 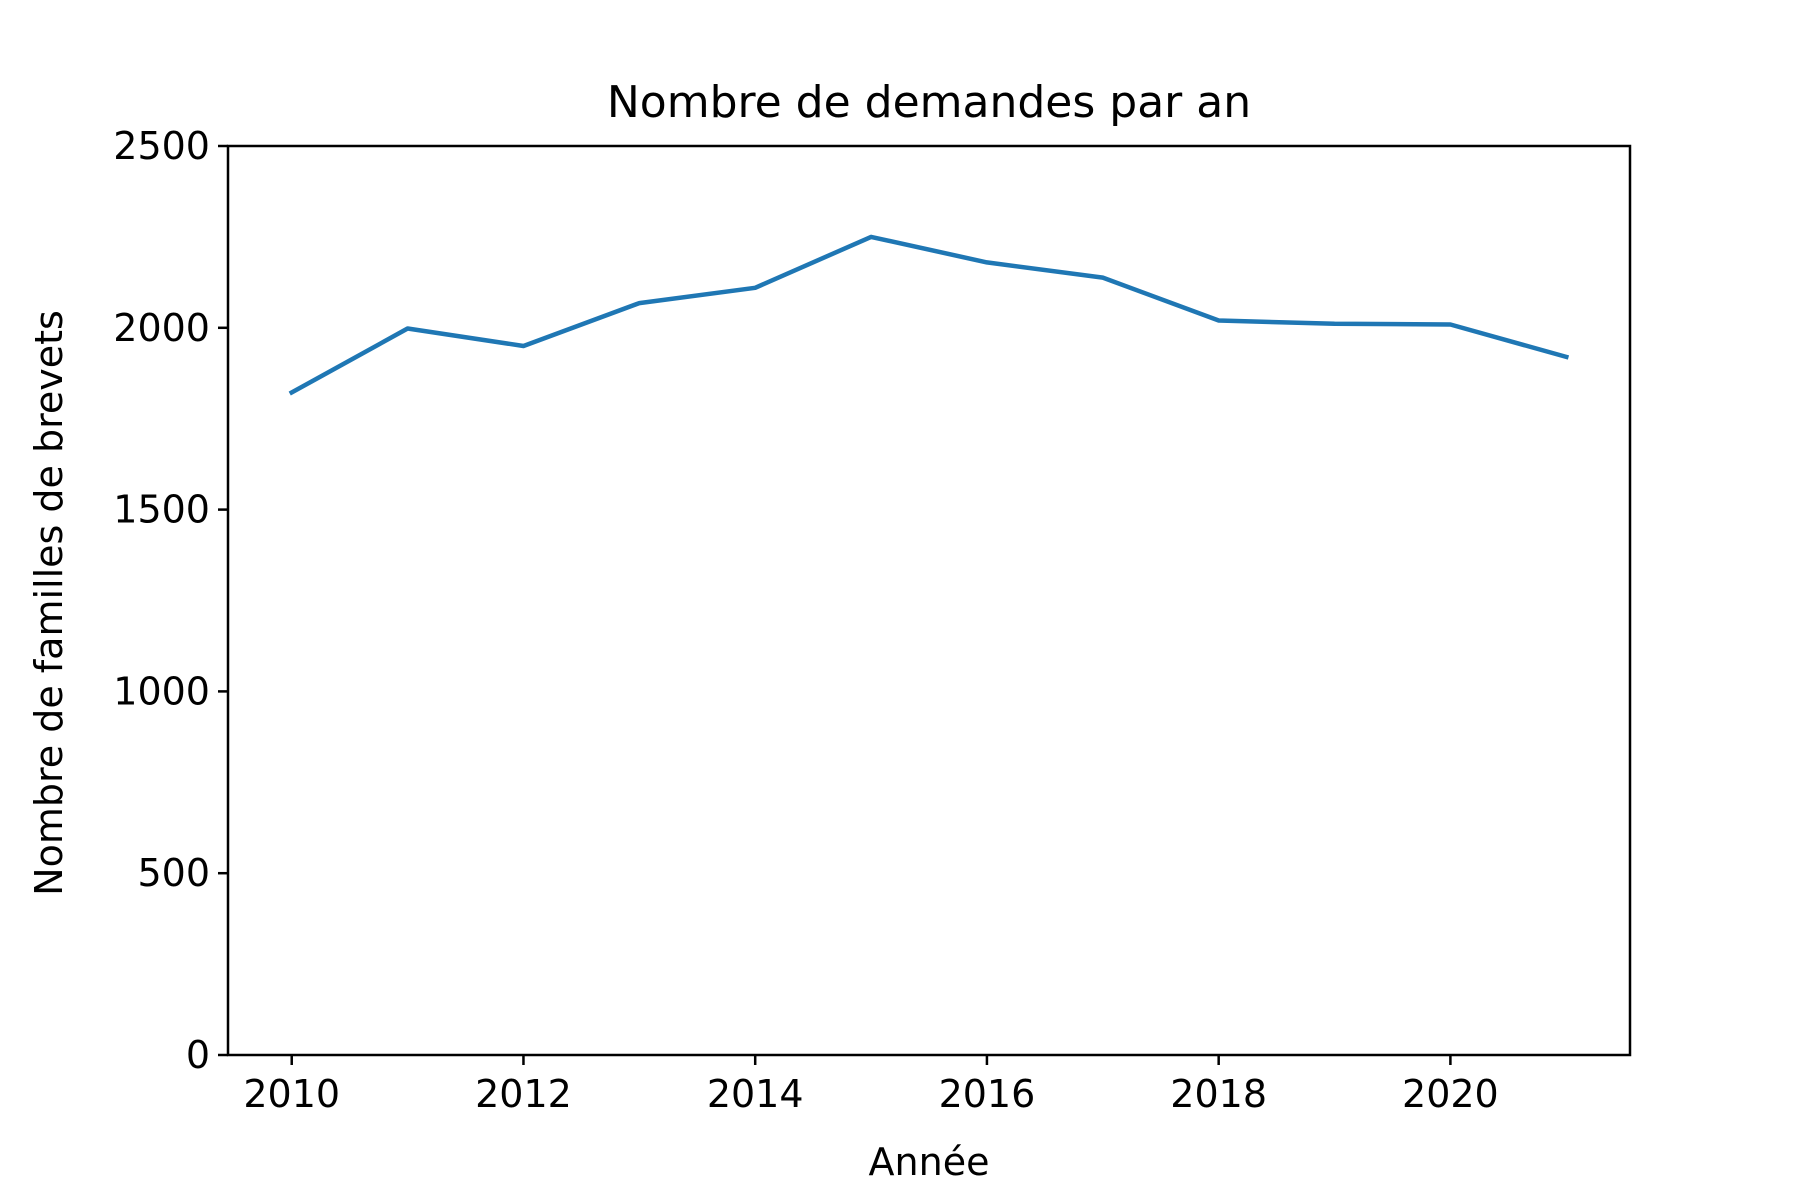 What do you see at coordinates (161, 146) in the screenshot?
I see `y-tick-label: 2500` at bounding box center [161, 146].